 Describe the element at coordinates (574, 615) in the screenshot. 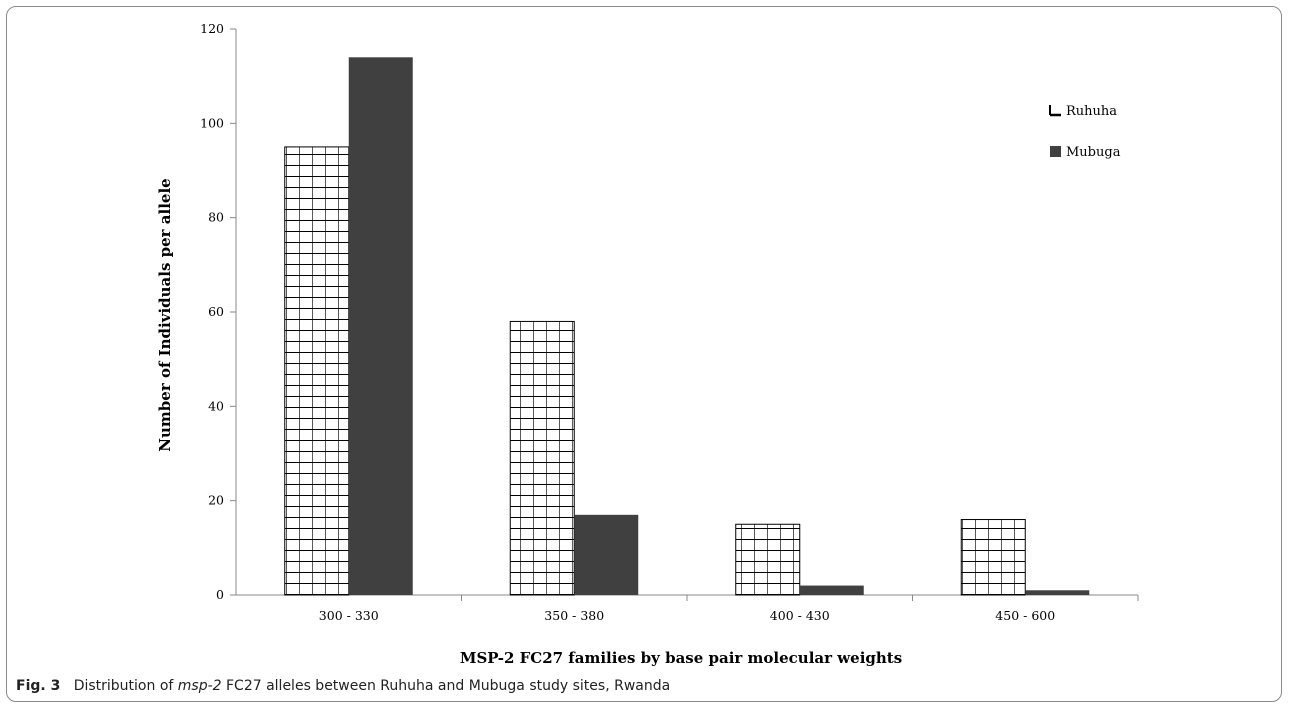

I see `x-category-label: 350 - 380` at that location.